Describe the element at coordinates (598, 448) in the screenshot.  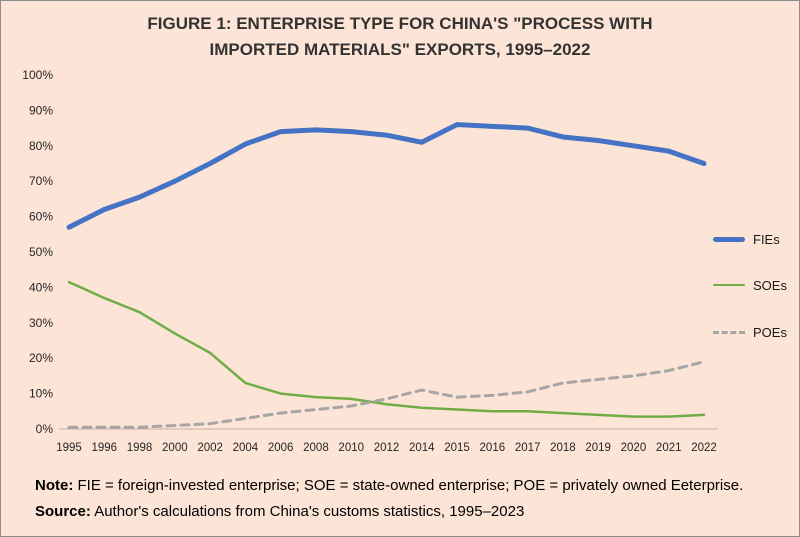
I see `x-tick-label: 2019` at that location.